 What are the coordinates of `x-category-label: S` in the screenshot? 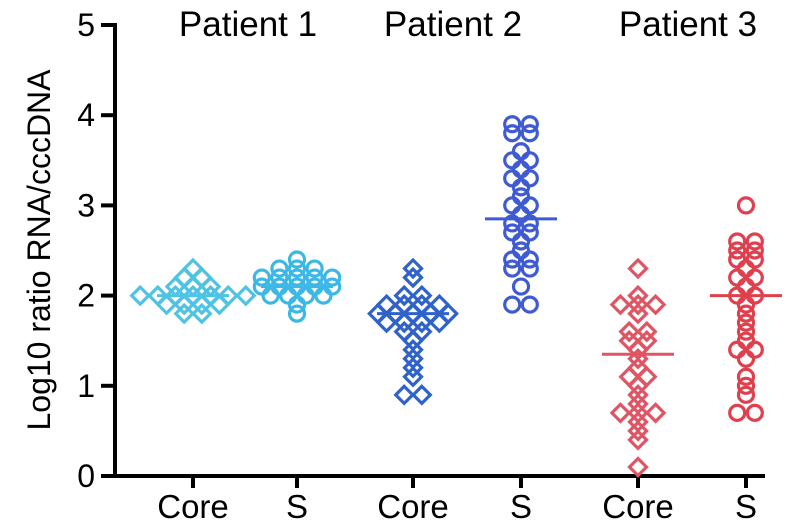 It's located at (521, 506).